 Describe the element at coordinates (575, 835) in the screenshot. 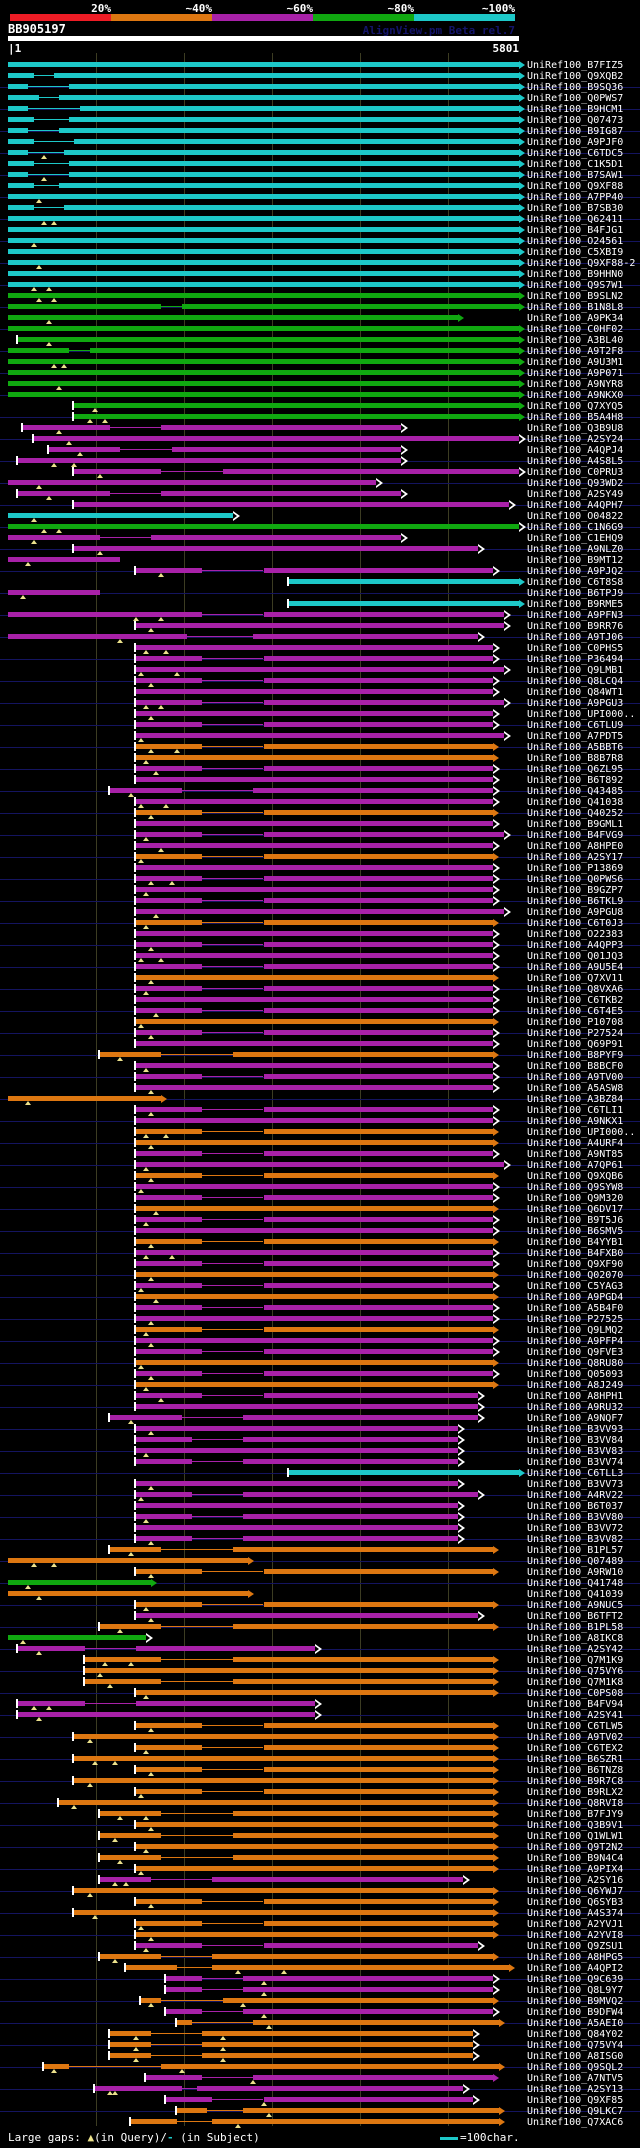

I see `hit-label: UniRef100_B4FVG9` at that location.